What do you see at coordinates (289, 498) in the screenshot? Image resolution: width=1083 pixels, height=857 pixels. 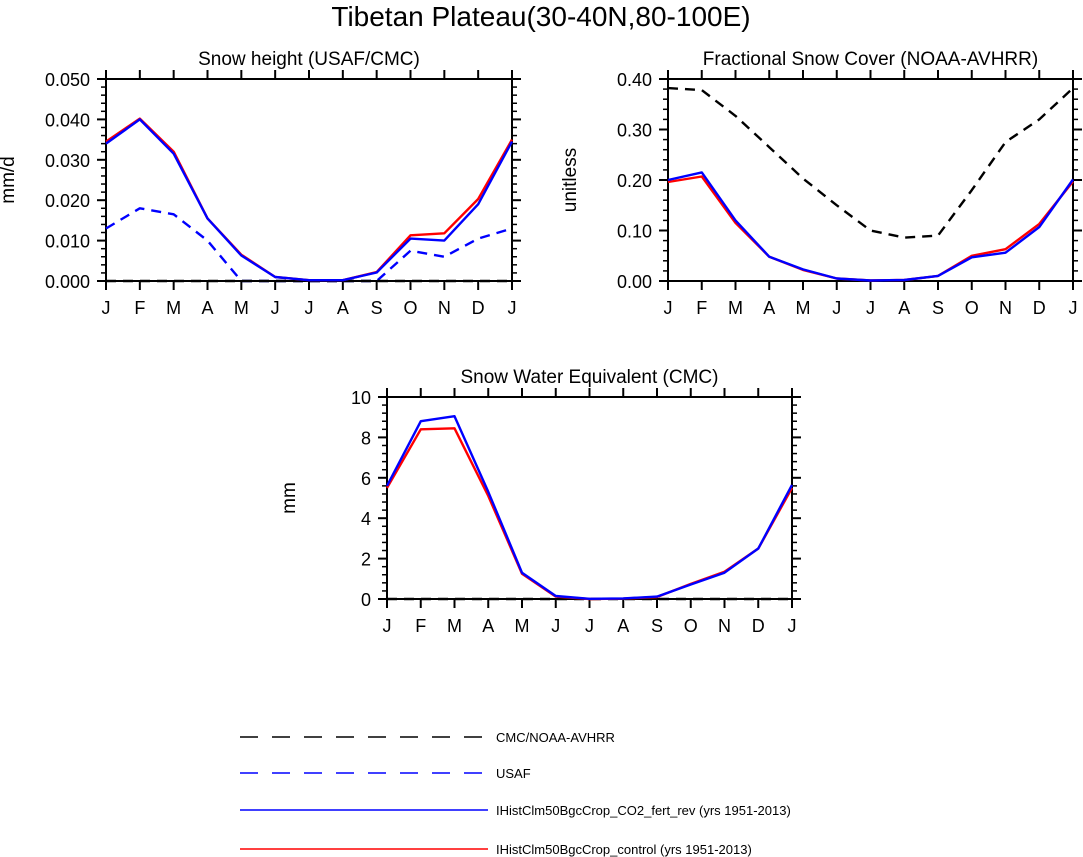 I see `y-axis-label: mm` at bounding box center [289, 498].